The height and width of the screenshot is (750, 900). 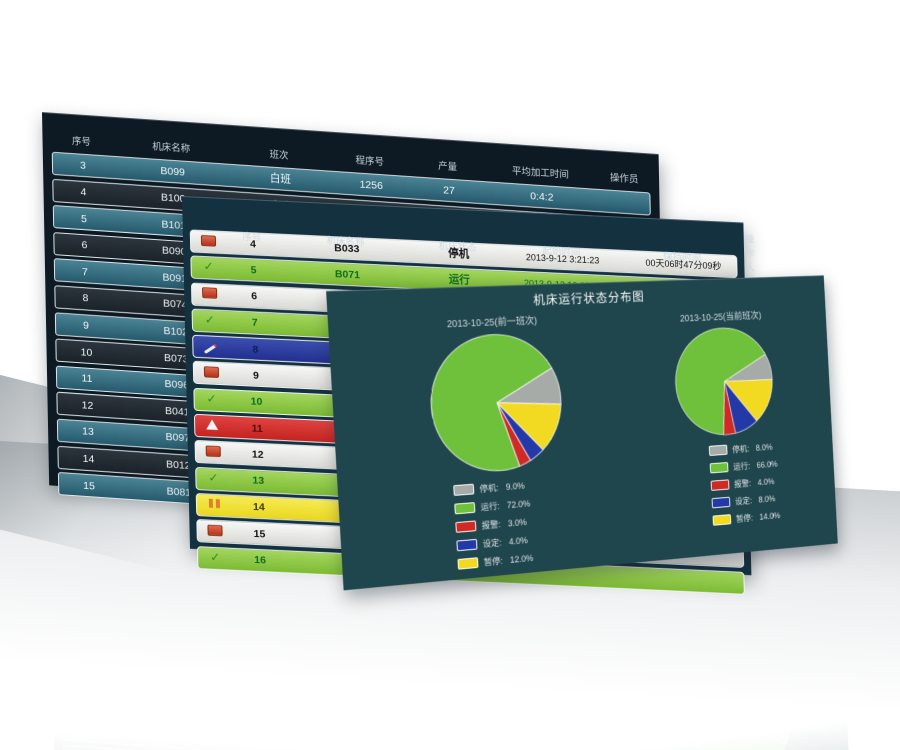 I want to click on pie-slice-运行, so click(x=492, y=403).